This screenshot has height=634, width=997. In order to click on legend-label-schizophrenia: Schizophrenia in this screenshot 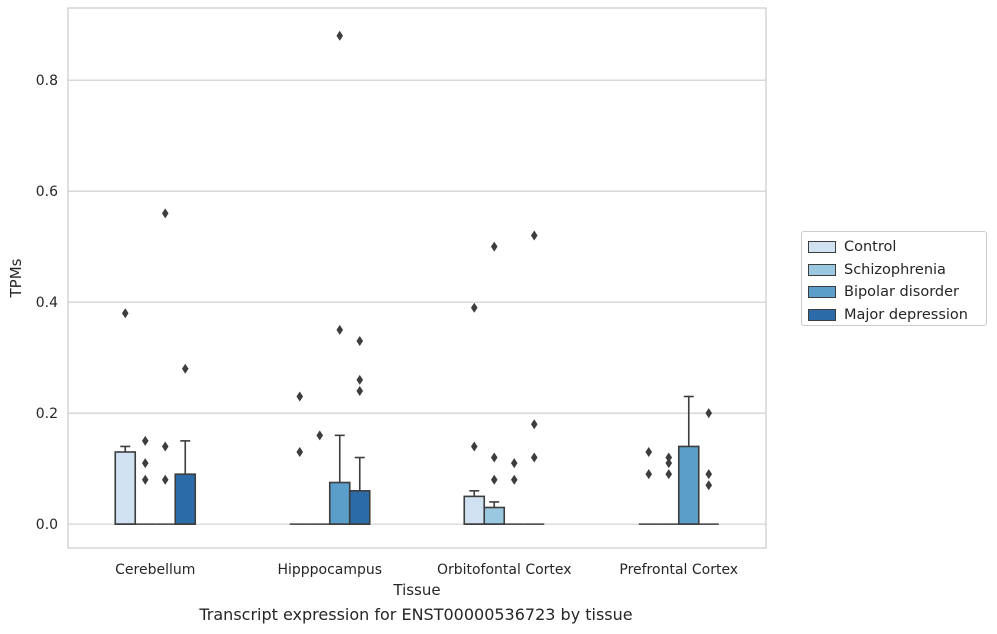, I will do `click(895, 269)`.